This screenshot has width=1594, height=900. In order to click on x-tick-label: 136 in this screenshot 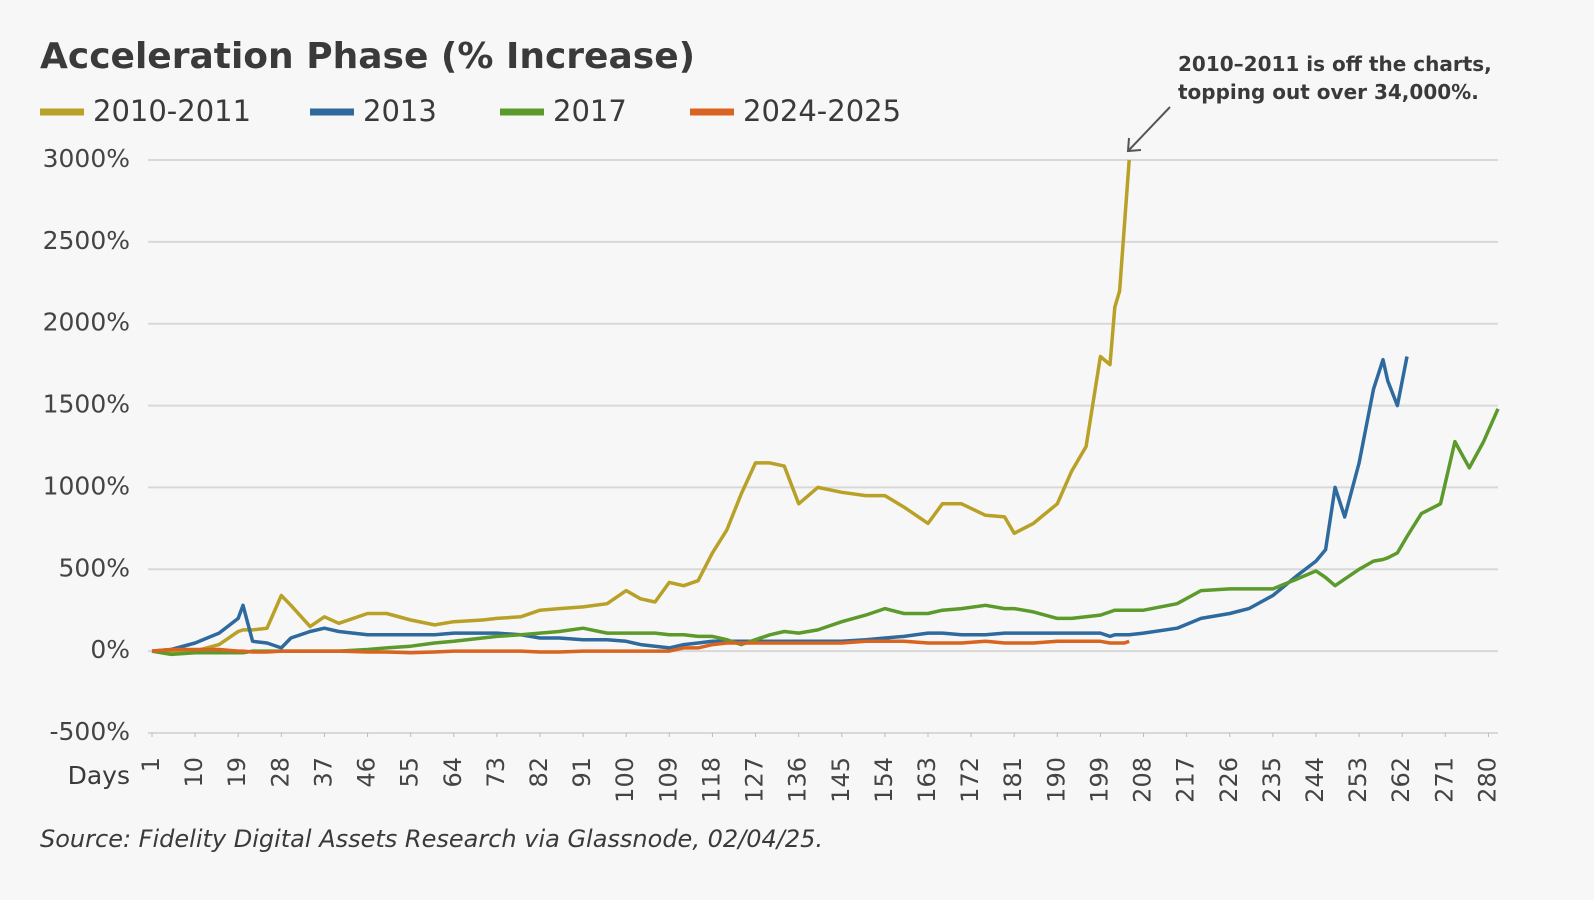, I will do `click(798, 780)`.